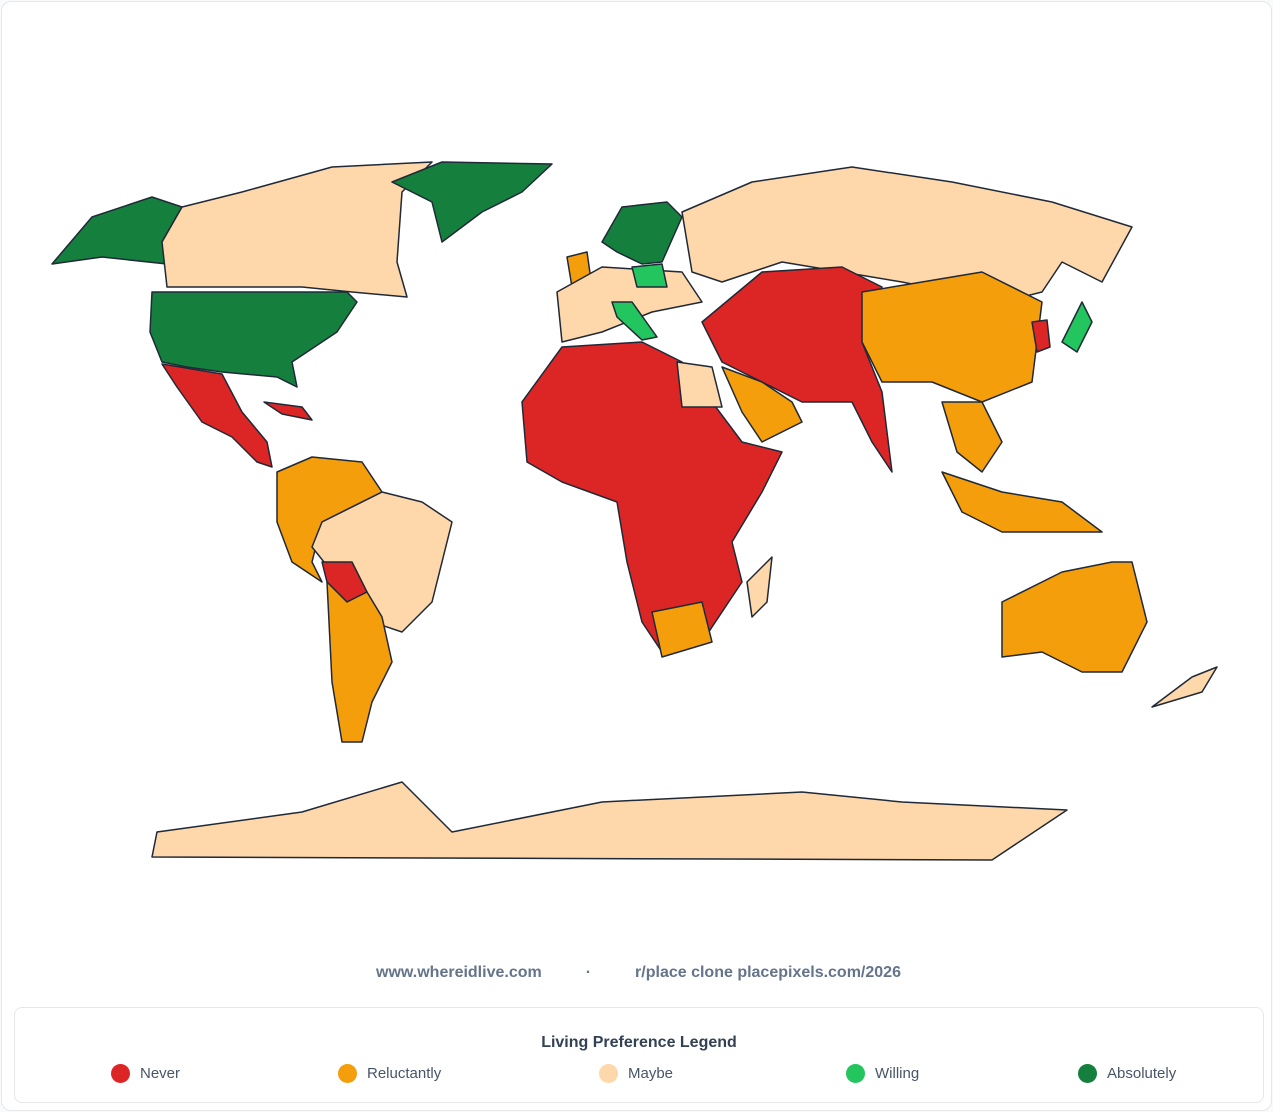  What do you see at coordinates (642, 233) in the screenshot?
I see `scandinavia` at bounding box center [642, 233].